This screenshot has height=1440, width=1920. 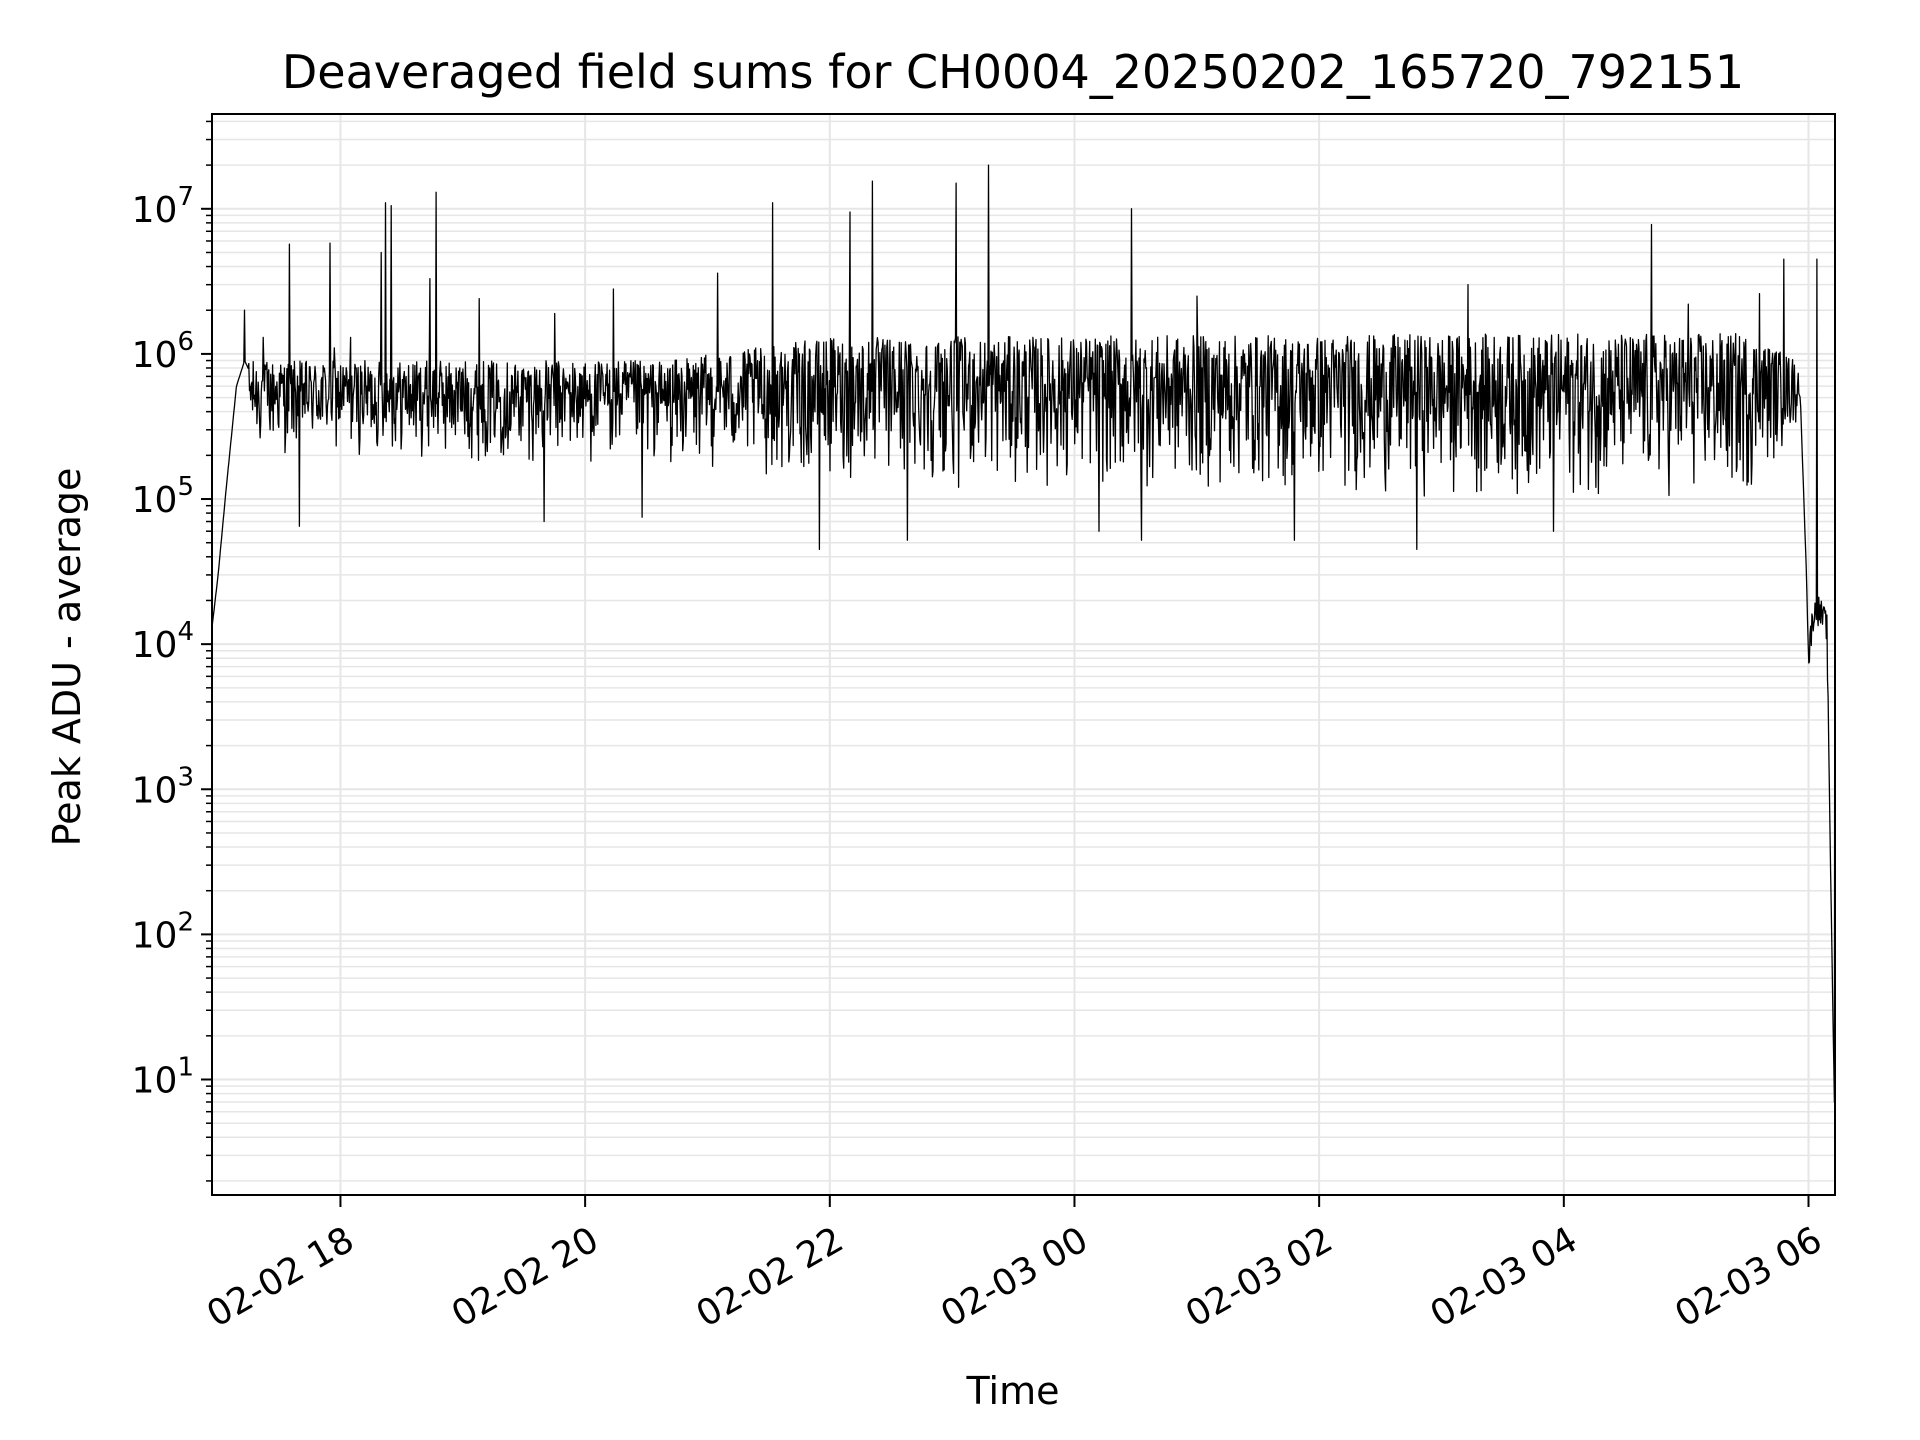 I want to click on y-tick-label-exponent: 4, so click(x=185, y=632).